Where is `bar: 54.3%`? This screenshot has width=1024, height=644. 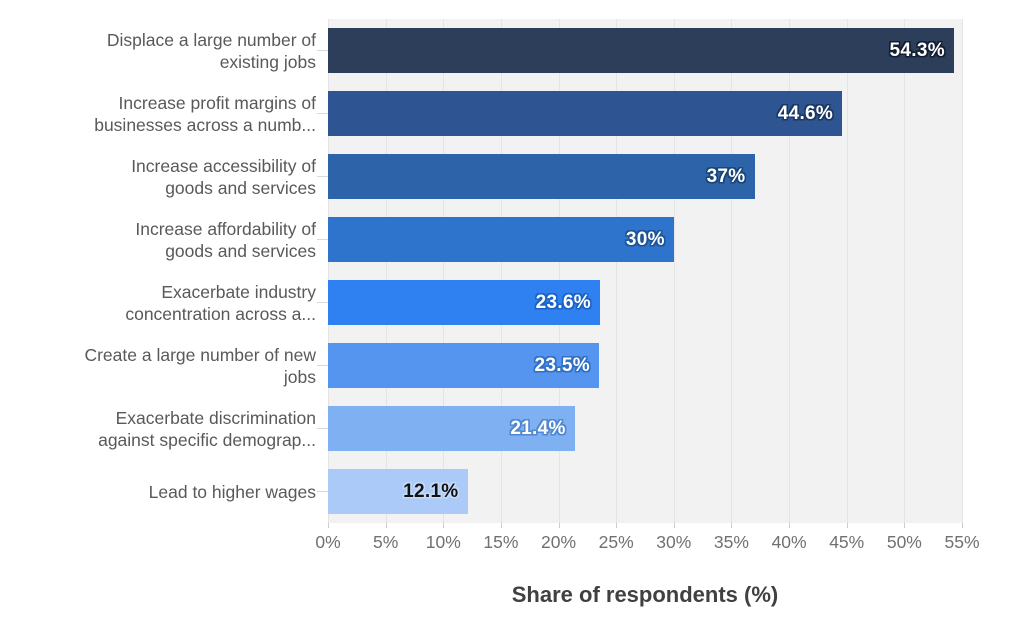 bar: 54.3% is located at coordinates (641, 50).